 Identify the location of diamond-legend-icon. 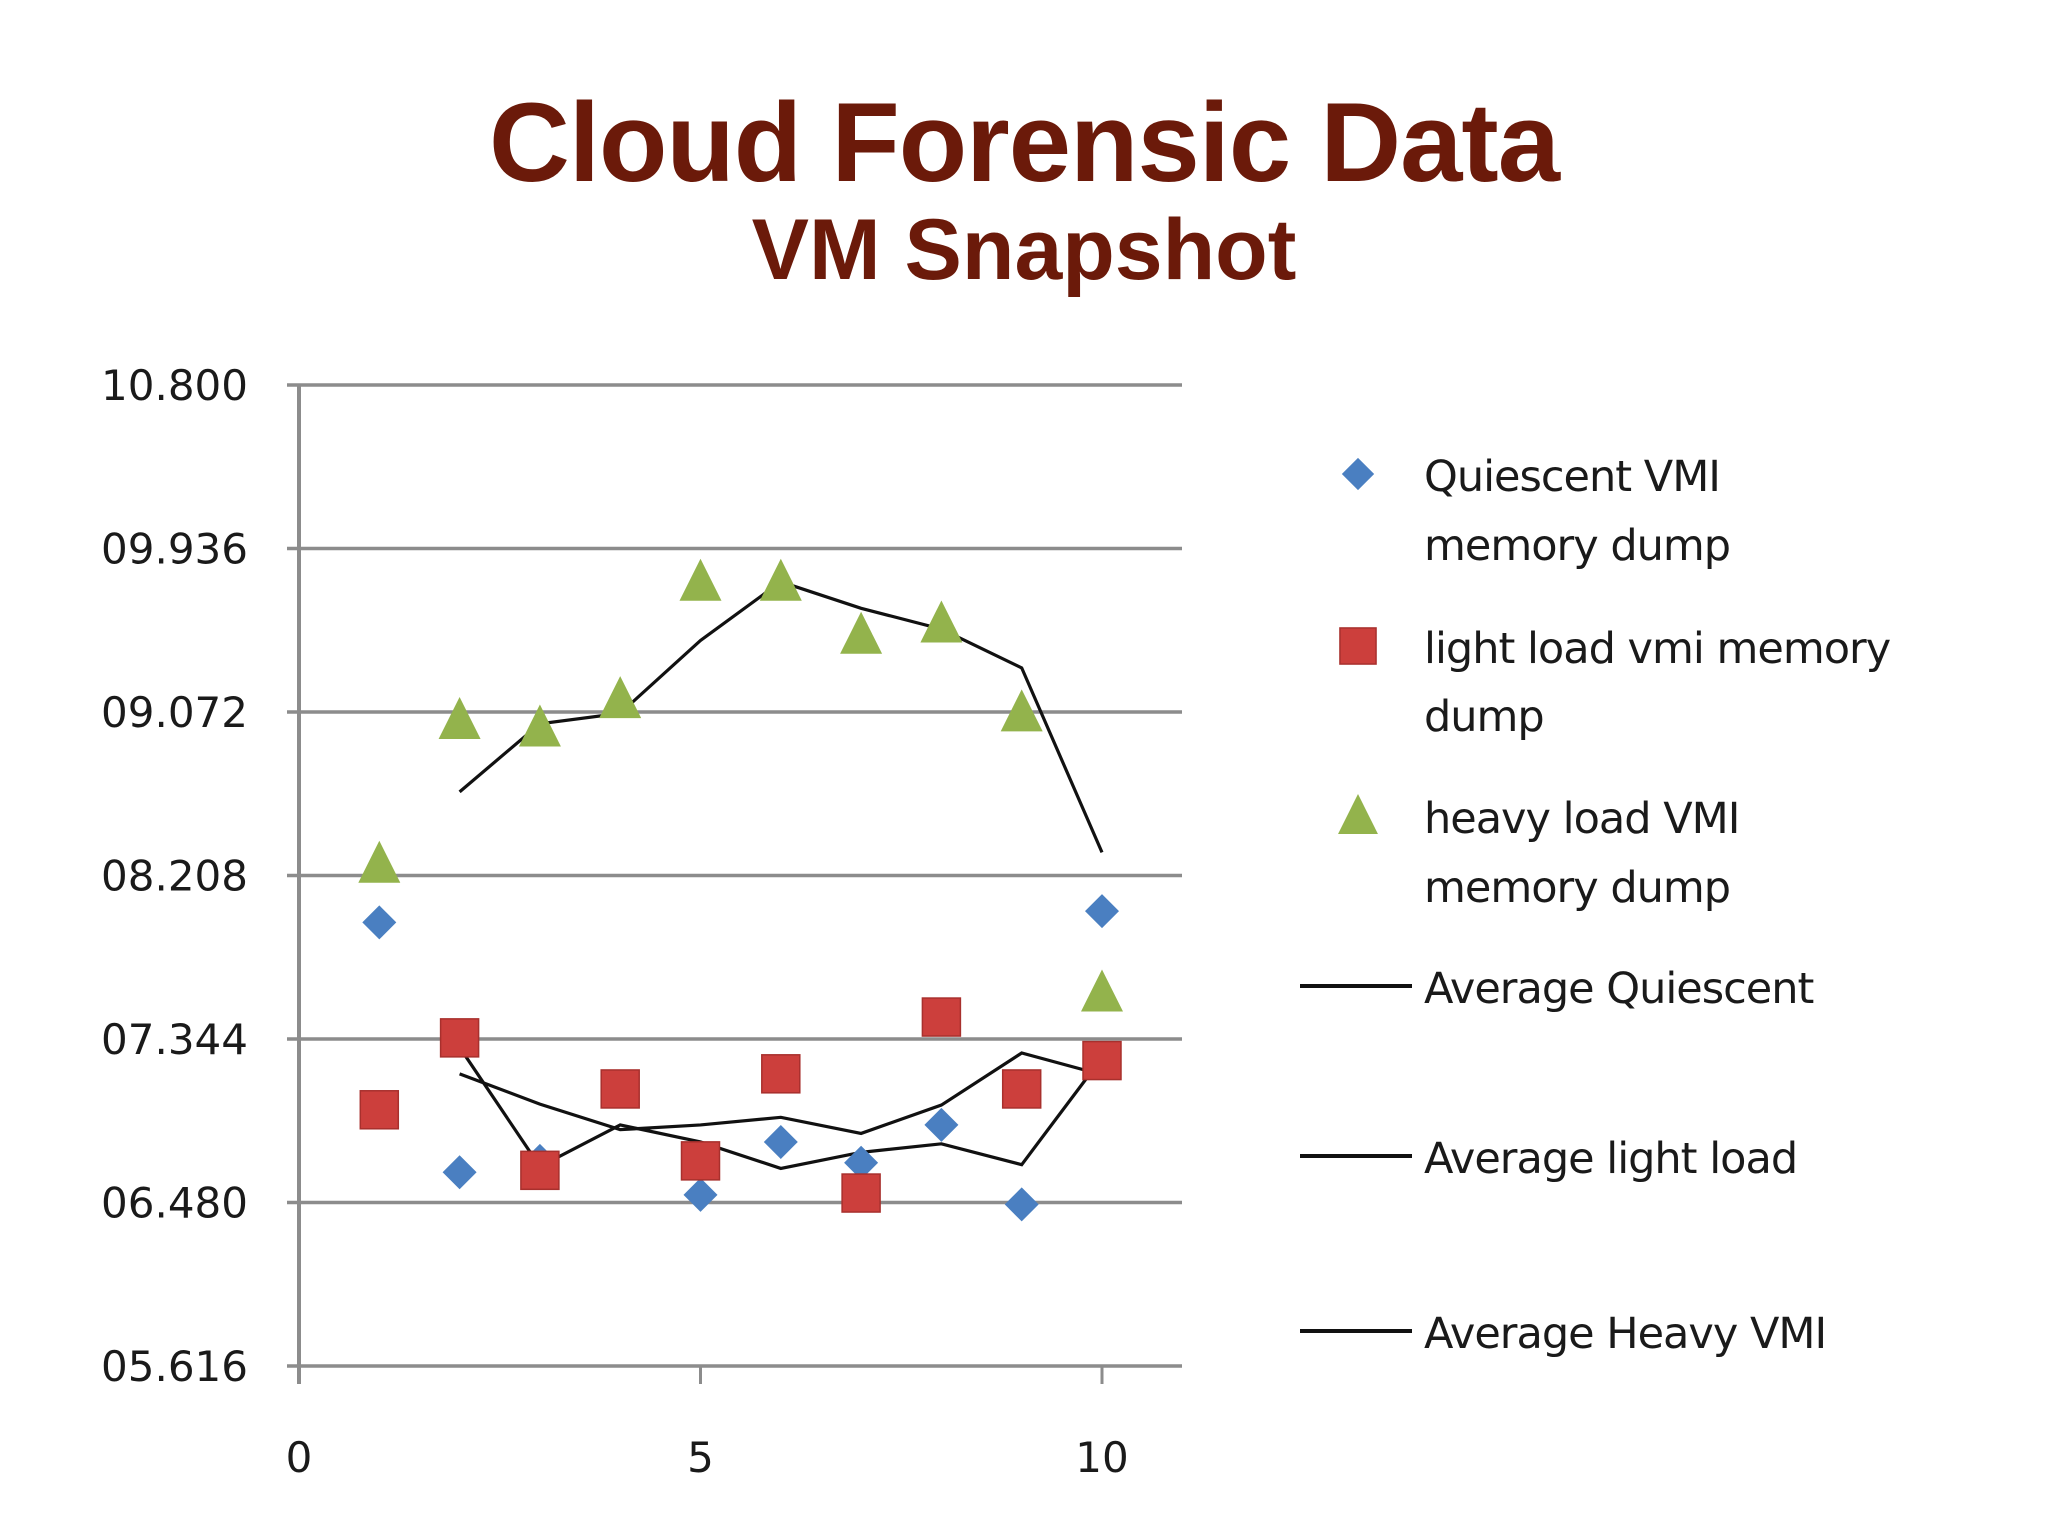
(1358, 474).